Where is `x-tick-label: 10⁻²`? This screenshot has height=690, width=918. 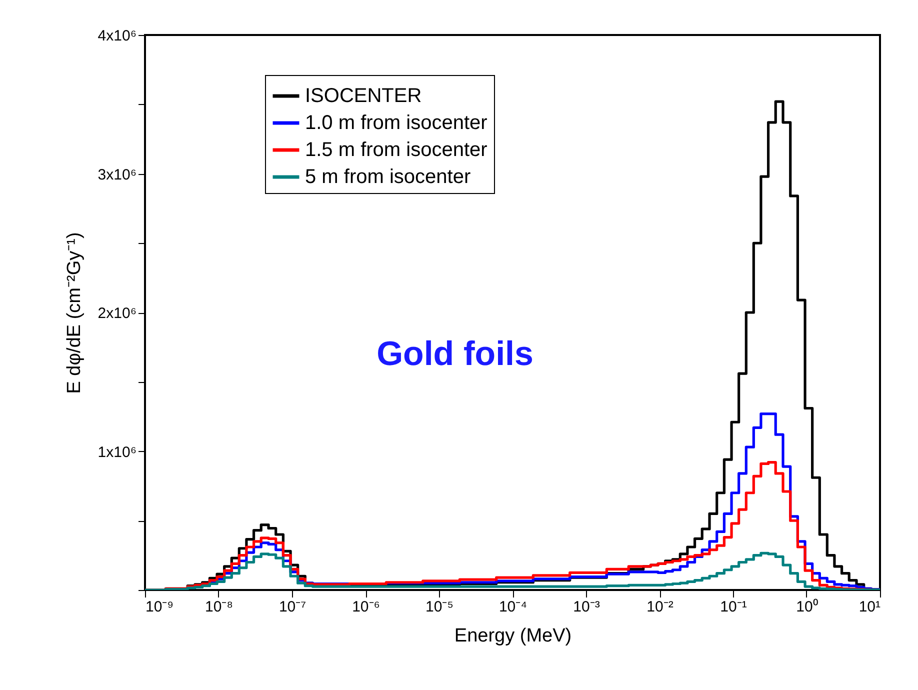
x-tick-label: 10⁻² is located at coordinates (660, 607).